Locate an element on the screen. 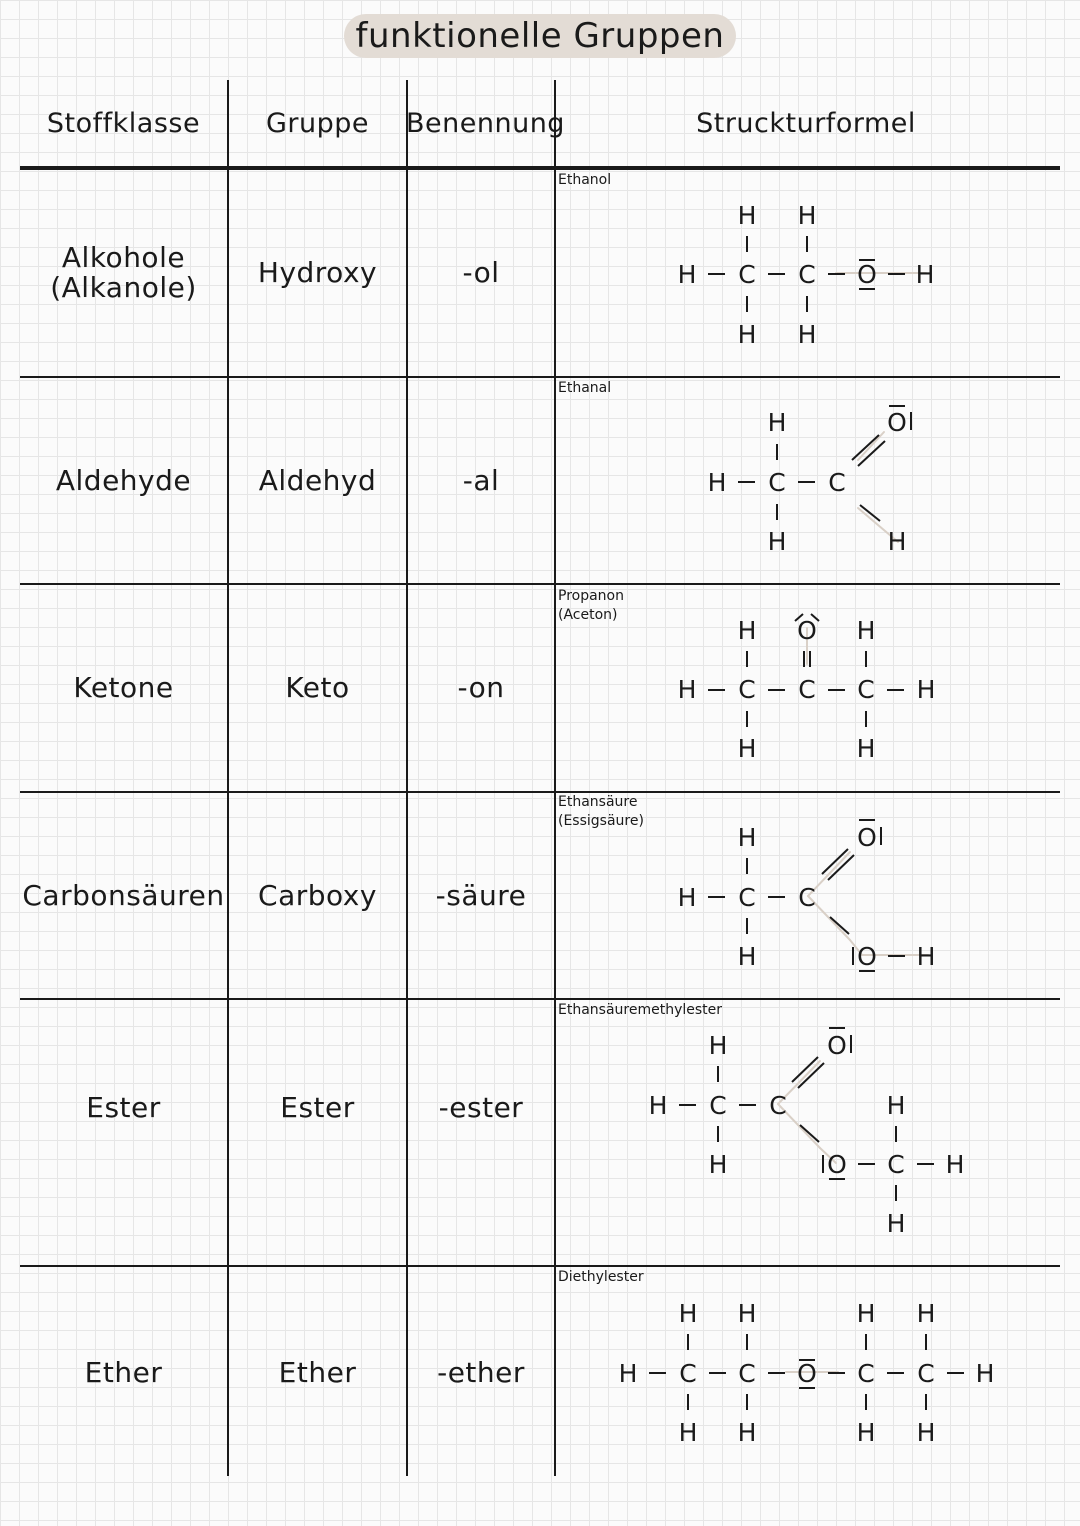 This screenshot has height=1526, width=1080. compound-name: Propanon (Aceton) is located at coordinates (591, 605).